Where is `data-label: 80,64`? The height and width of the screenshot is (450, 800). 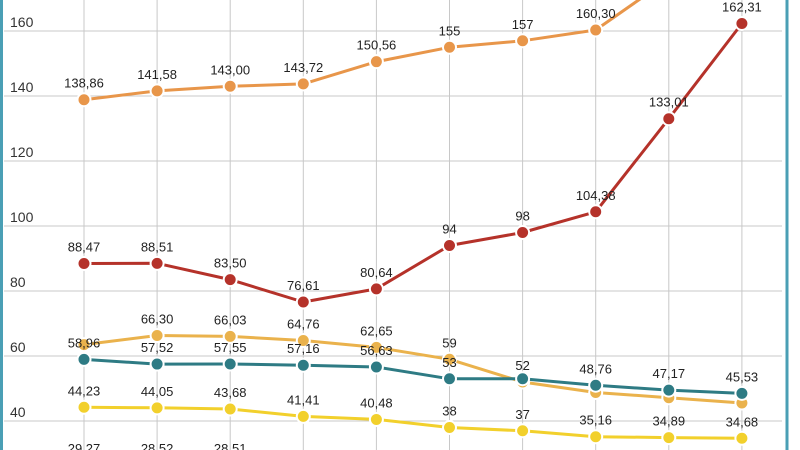
data-label: 80,64 is located at coordinates (376, 272).